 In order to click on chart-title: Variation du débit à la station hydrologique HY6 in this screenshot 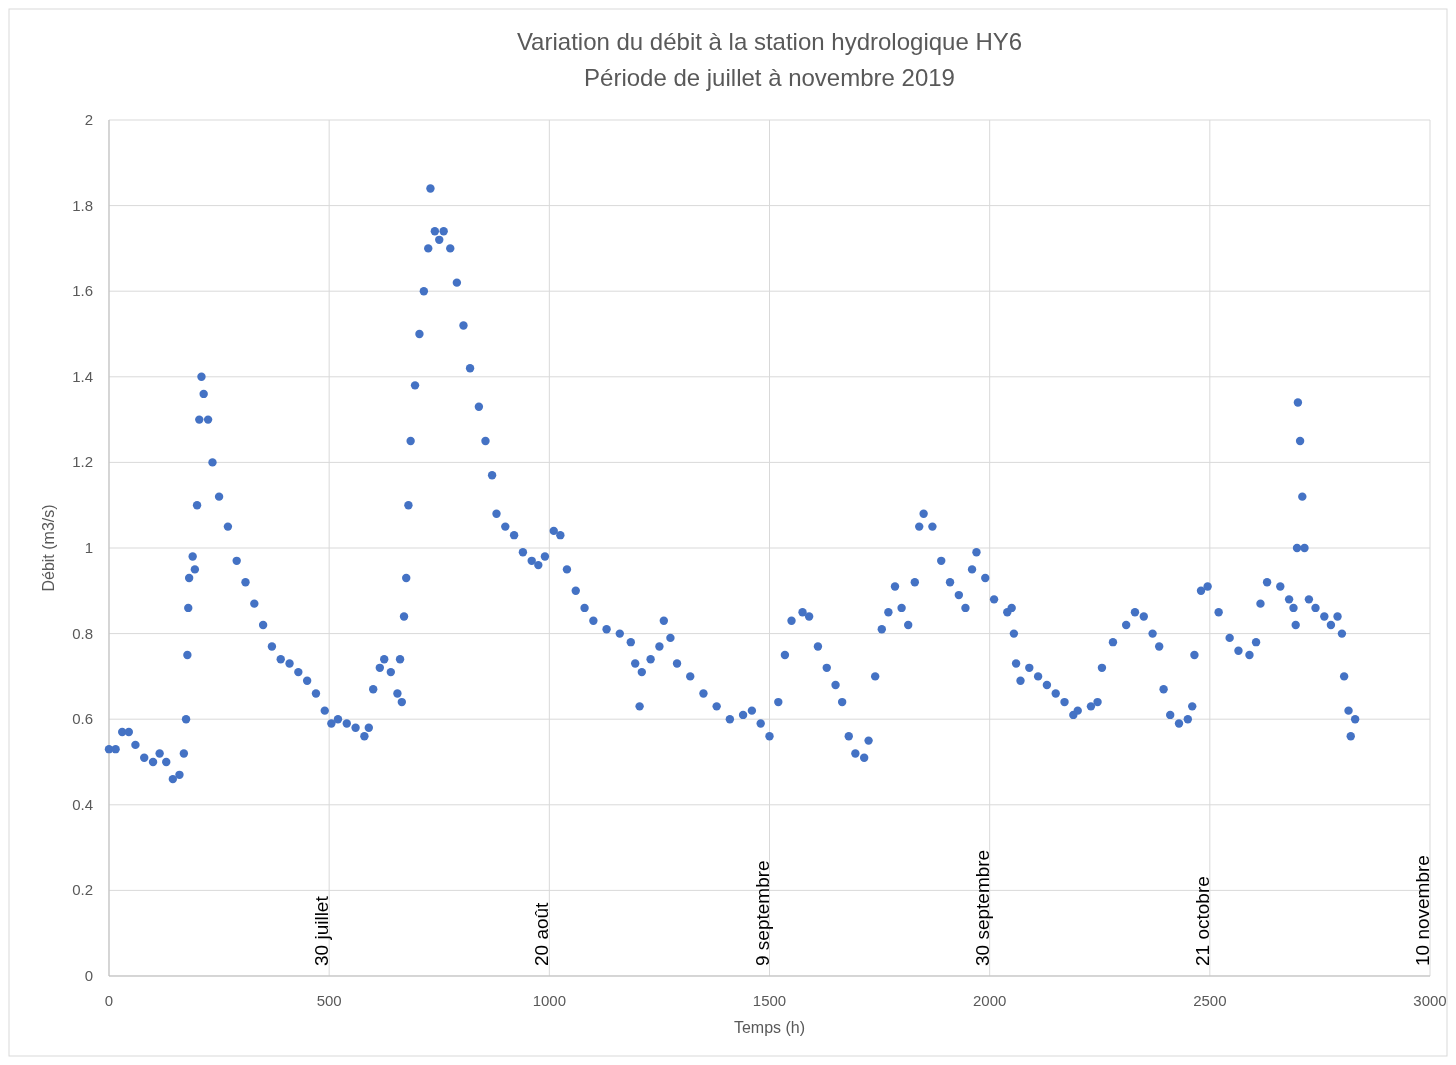, I will do `click(769, 41)`.